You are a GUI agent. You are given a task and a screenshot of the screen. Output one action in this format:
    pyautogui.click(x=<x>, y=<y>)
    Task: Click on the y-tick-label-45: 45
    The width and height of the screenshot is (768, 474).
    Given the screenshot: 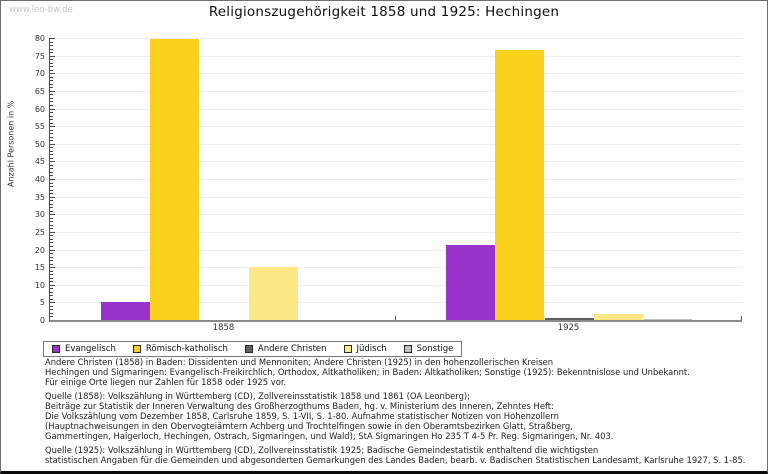 What is the action you would take?
    pyautogui.click(x=39, y=162)
    